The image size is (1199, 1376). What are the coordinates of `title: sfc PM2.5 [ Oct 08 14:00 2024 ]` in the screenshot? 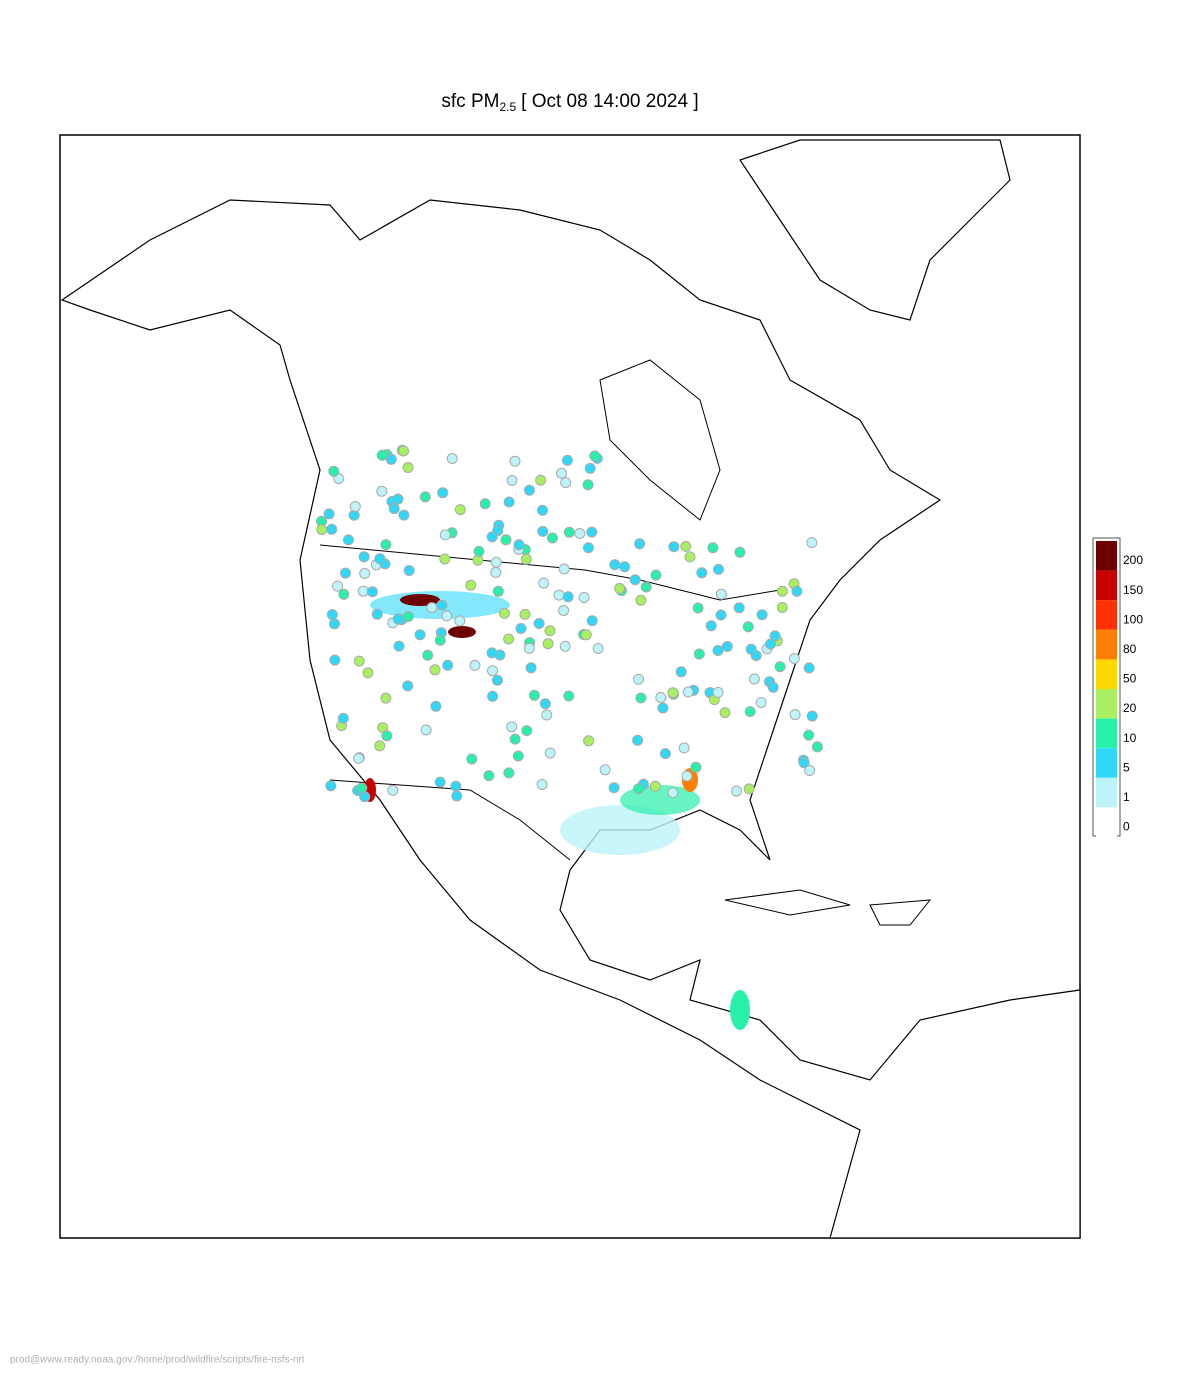 It's located at (569, 102).